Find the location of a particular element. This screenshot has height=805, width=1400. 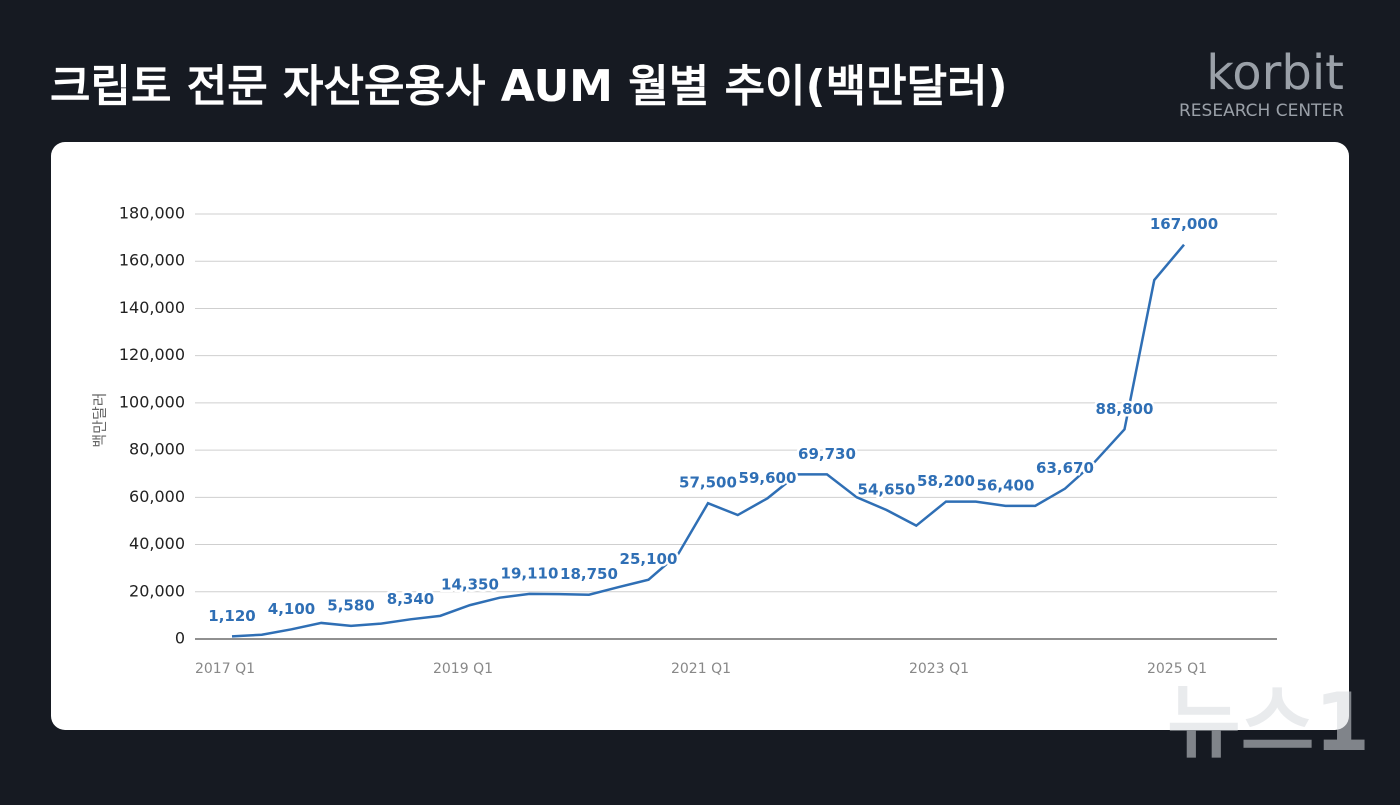

y-axis-label: 백만달러 is located at coordinates (100, 419).